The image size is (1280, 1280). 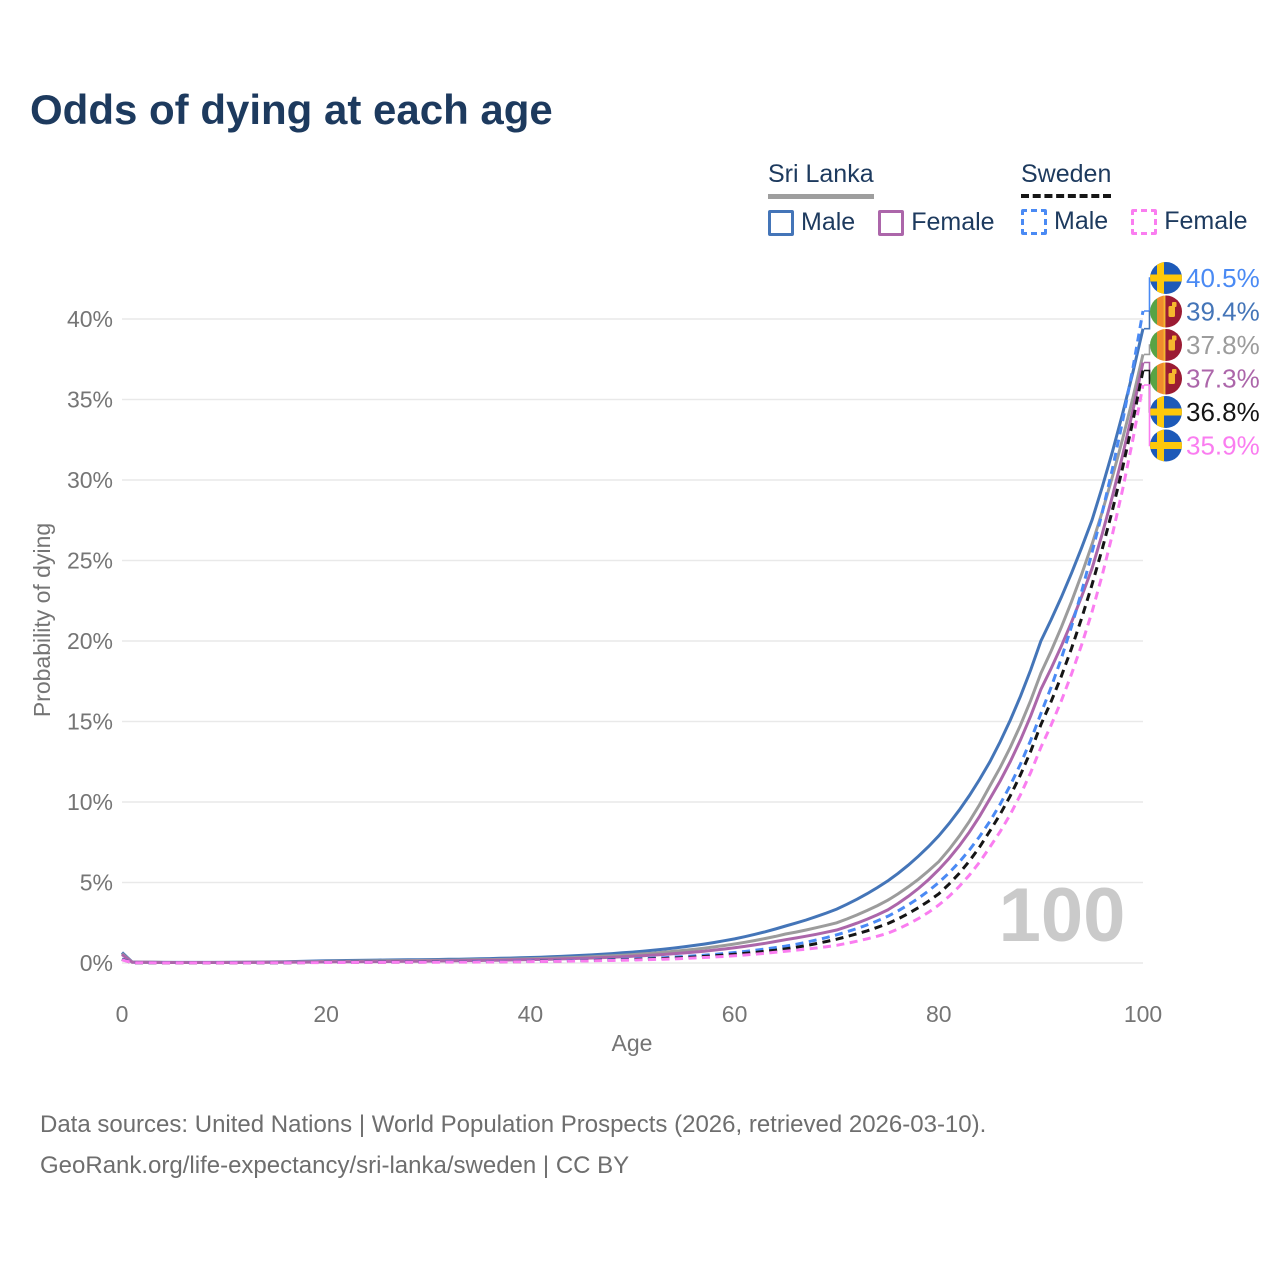 What do you see at coordinates (632, 1043) in the screenshot?
I see `x-axis-title: Age` at bounding box center [632, 1043].